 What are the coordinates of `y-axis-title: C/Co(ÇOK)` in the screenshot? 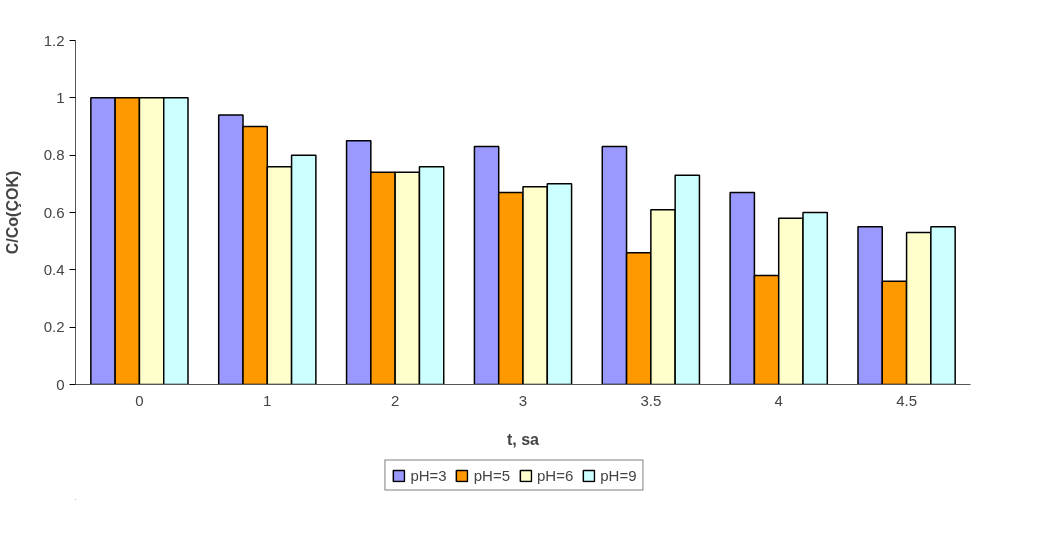 It's located at (12, 212).